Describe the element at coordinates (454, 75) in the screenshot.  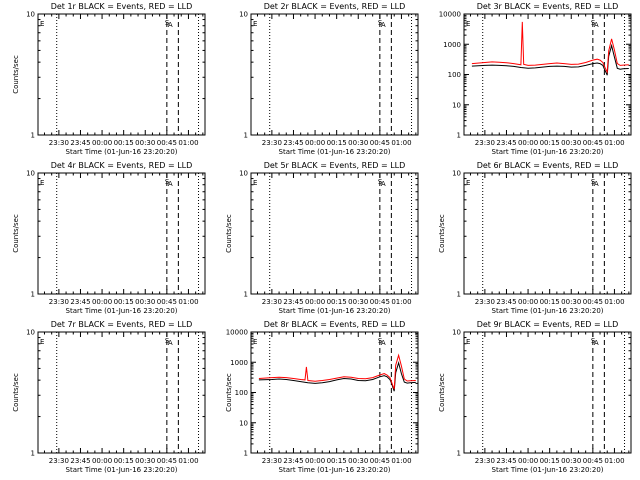
I see `y-tick-label: 100` at that location.